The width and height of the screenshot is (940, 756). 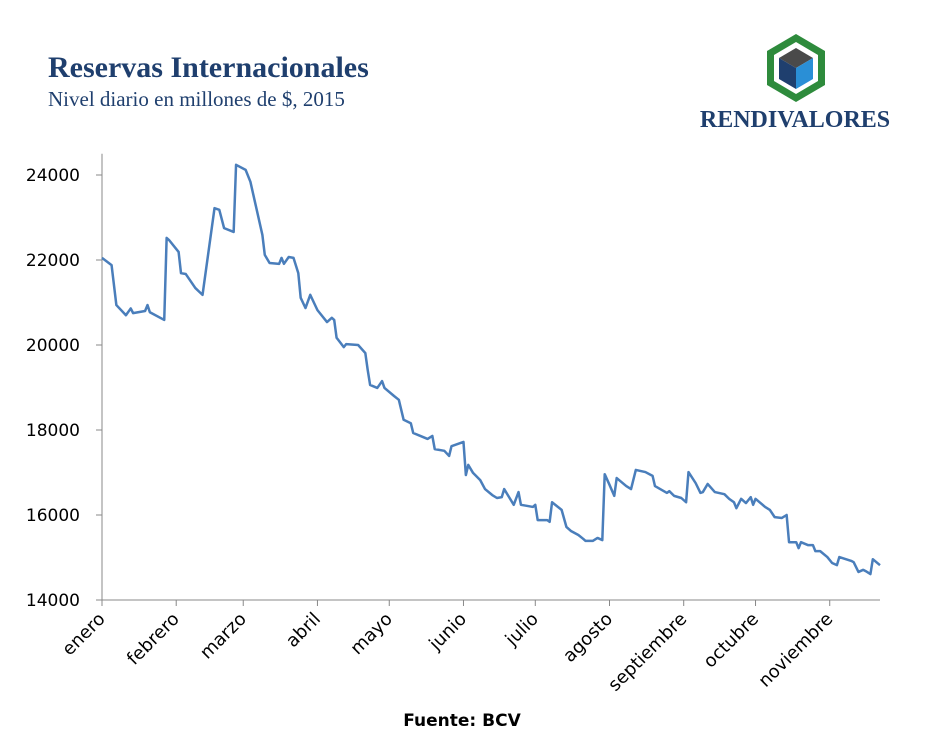 What do you see at coordinates (447, 632) in the screenshot?
I see `x-tick-label: junio` at bounding box center [447, 632].